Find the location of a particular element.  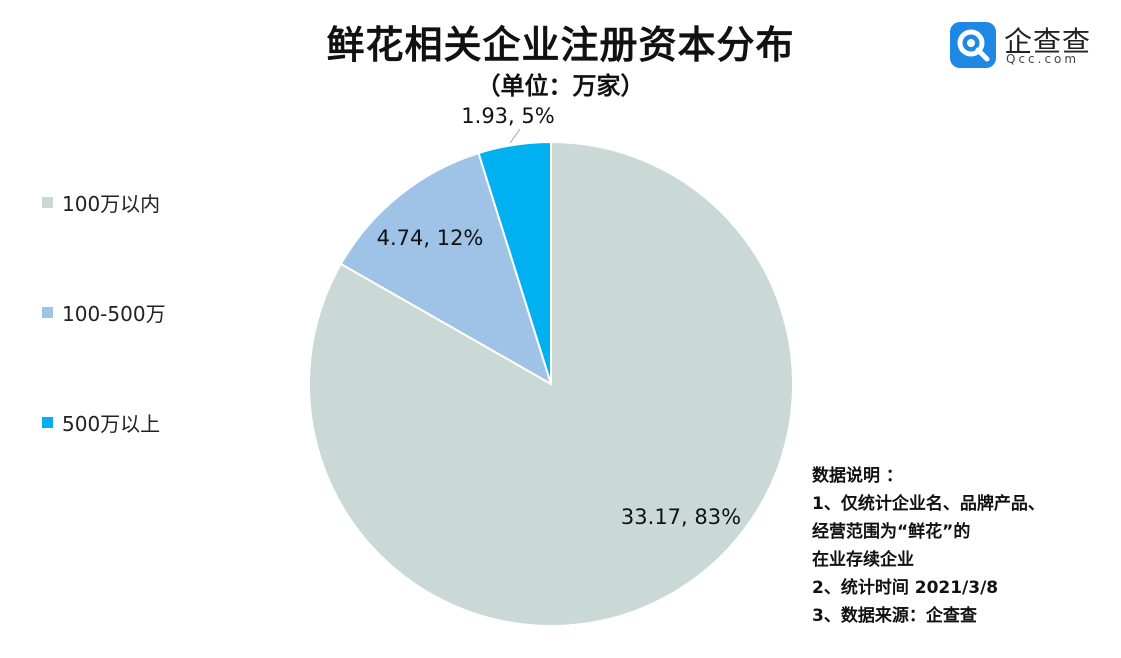

chart-subtitle: （单位：万家） is located at coordinates (560, 86).